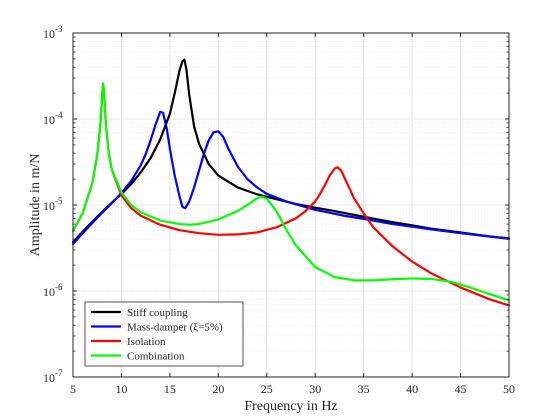  I want to click on y-tick-label: 10⁻³, so click(53, 32).